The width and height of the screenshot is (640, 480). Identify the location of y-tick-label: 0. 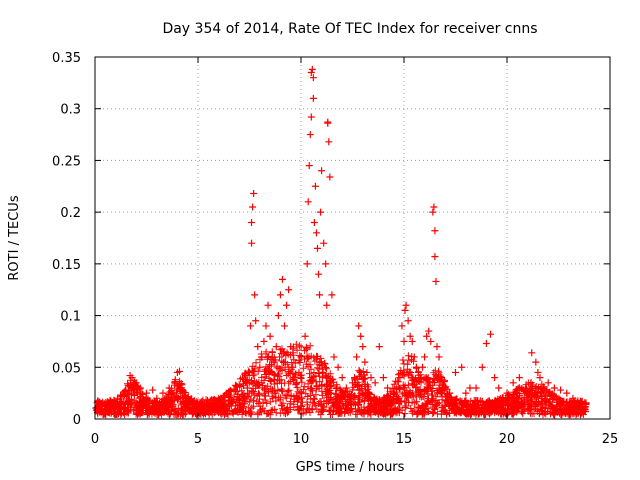
(77, 420).